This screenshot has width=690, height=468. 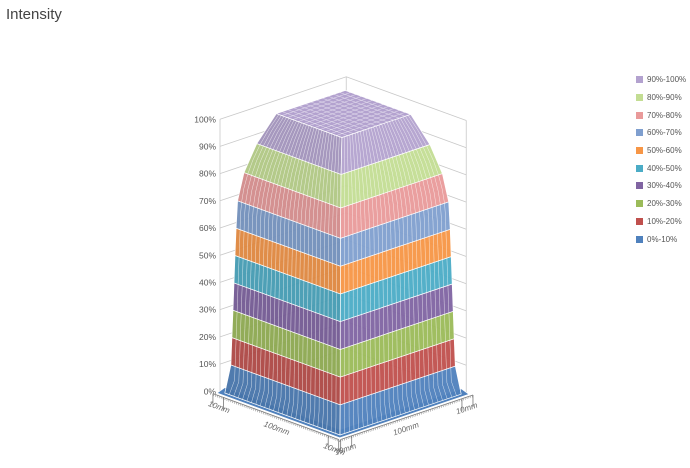 I want to click on z-tick-label: 30%, so click(x=207, y=310).